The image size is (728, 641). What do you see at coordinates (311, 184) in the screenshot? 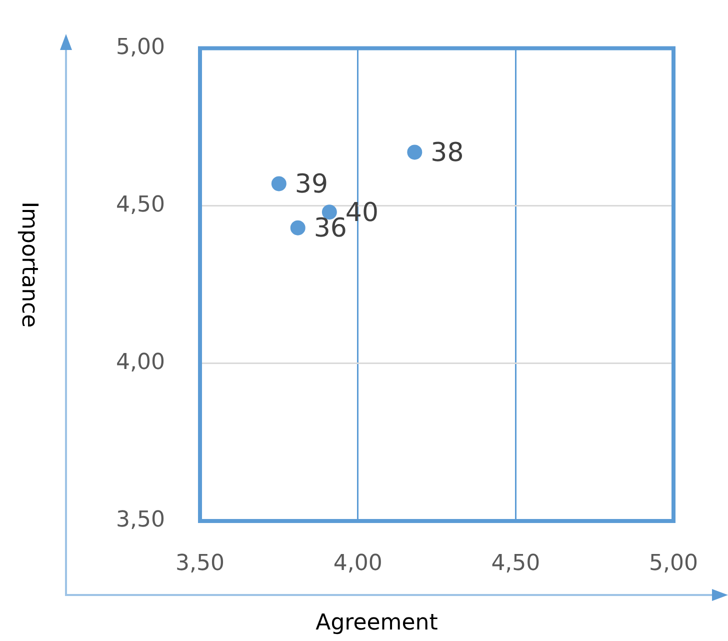
I see `annotation: 39` at bounding box center [311, 184].